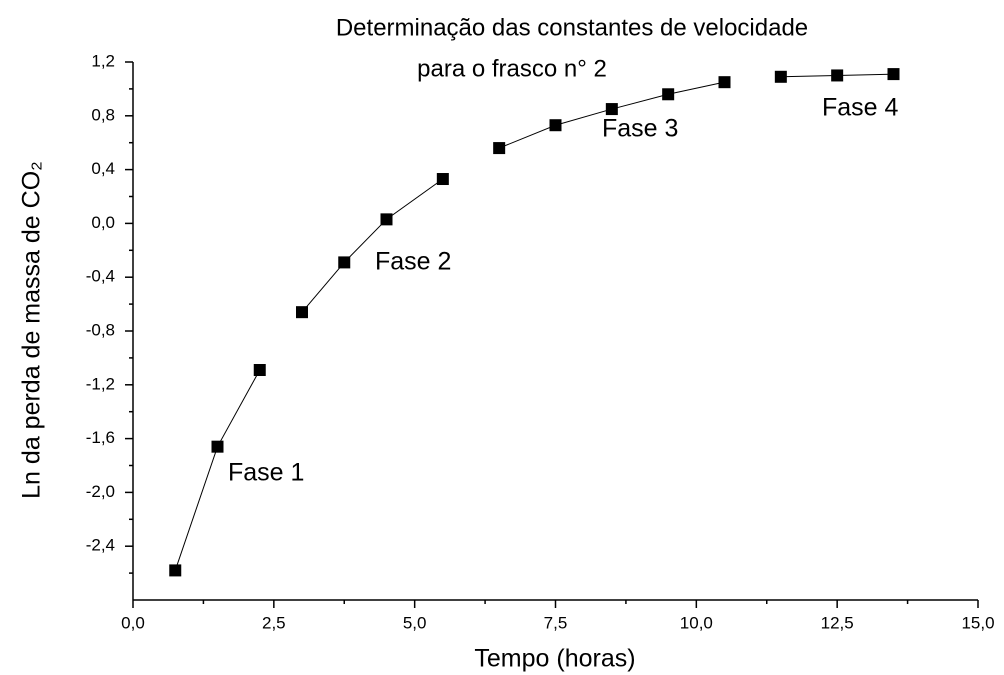 This screenshot has height=675, width=1004. I want to click on y-tick-label: -1,2, so click(100, 383).